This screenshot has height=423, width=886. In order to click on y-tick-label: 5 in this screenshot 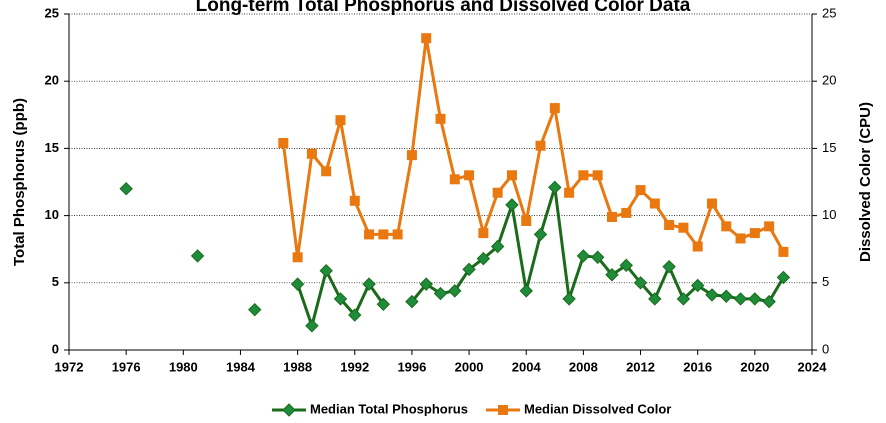, I will do `click(55, 281)`.